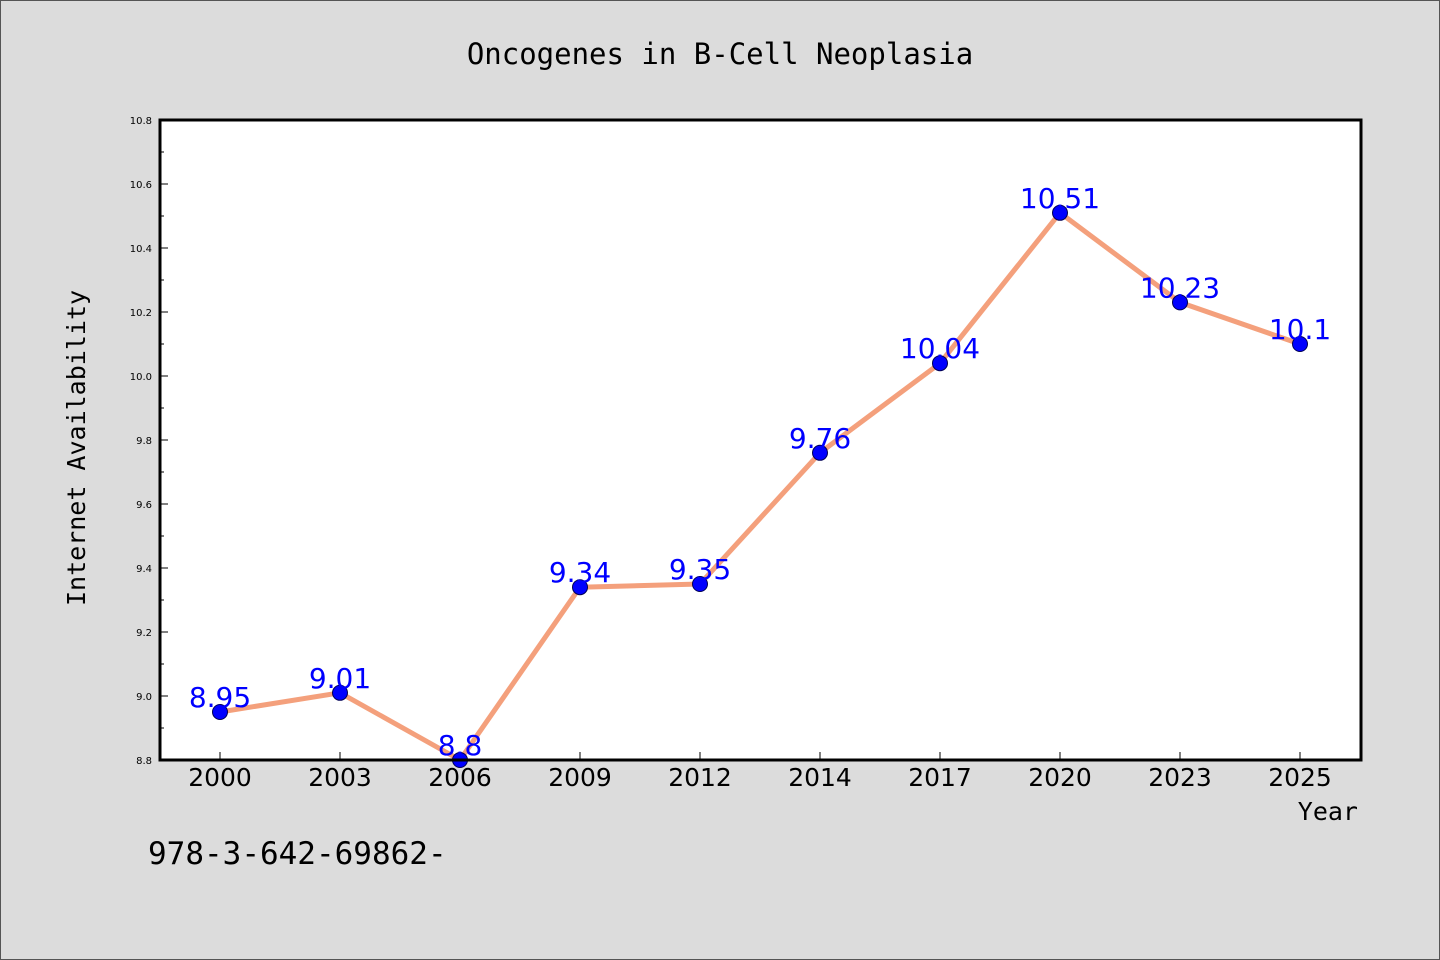  What do you see at coordinates (1328, 811) in the screenshot?
I see `x-axis-label: Year` at bounding box center [1328, 811].